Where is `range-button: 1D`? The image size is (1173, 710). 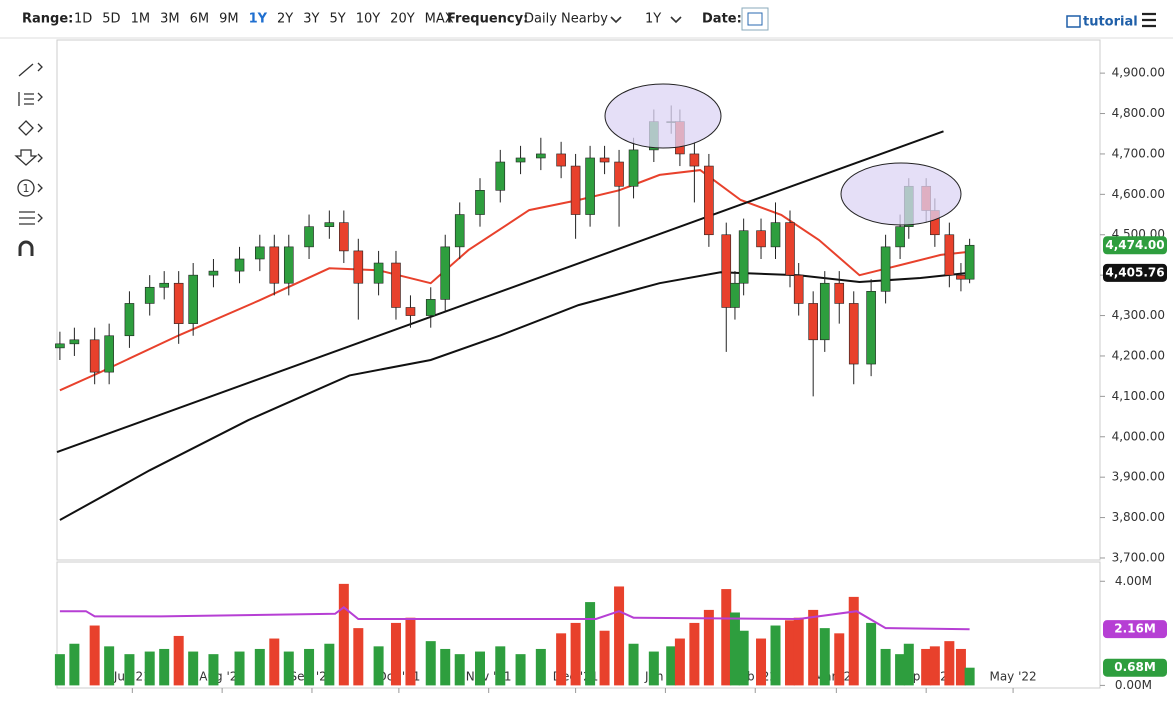 range-button: 1D is located at coordinates (83, 19).